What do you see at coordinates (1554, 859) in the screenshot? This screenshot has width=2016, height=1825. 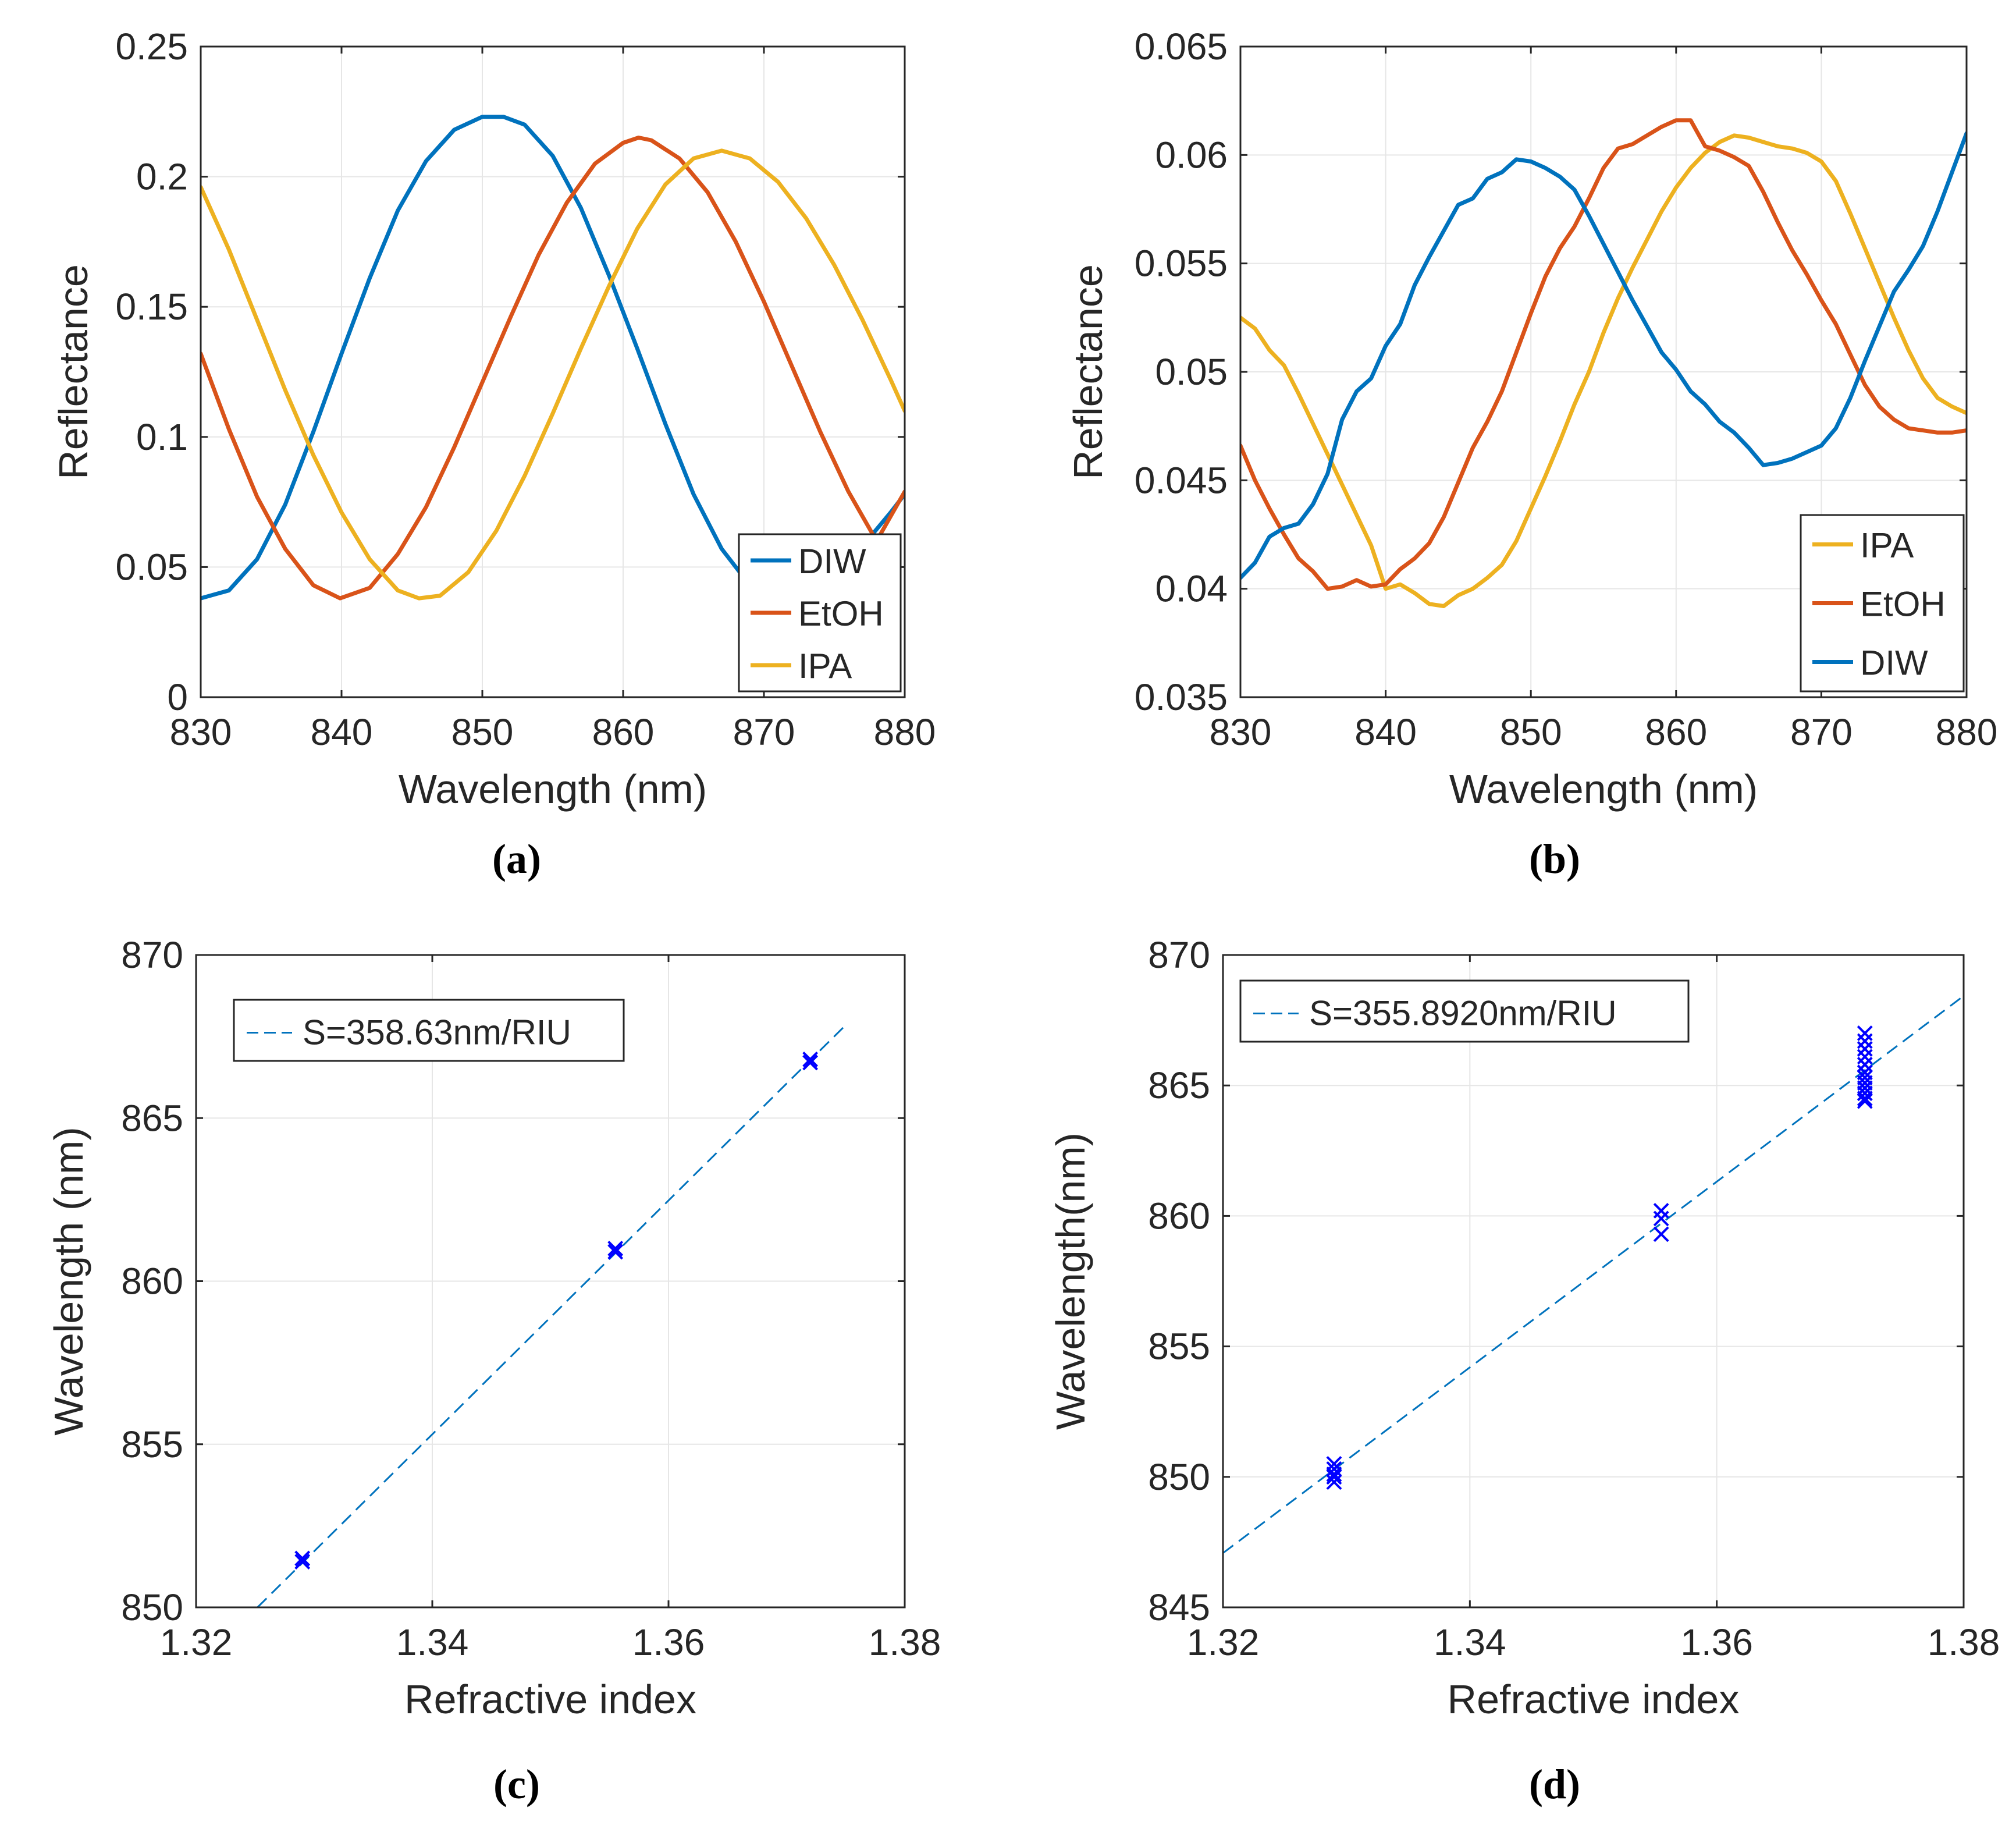 I see `panel-label: (b)` at bounding box center [1554, 859].